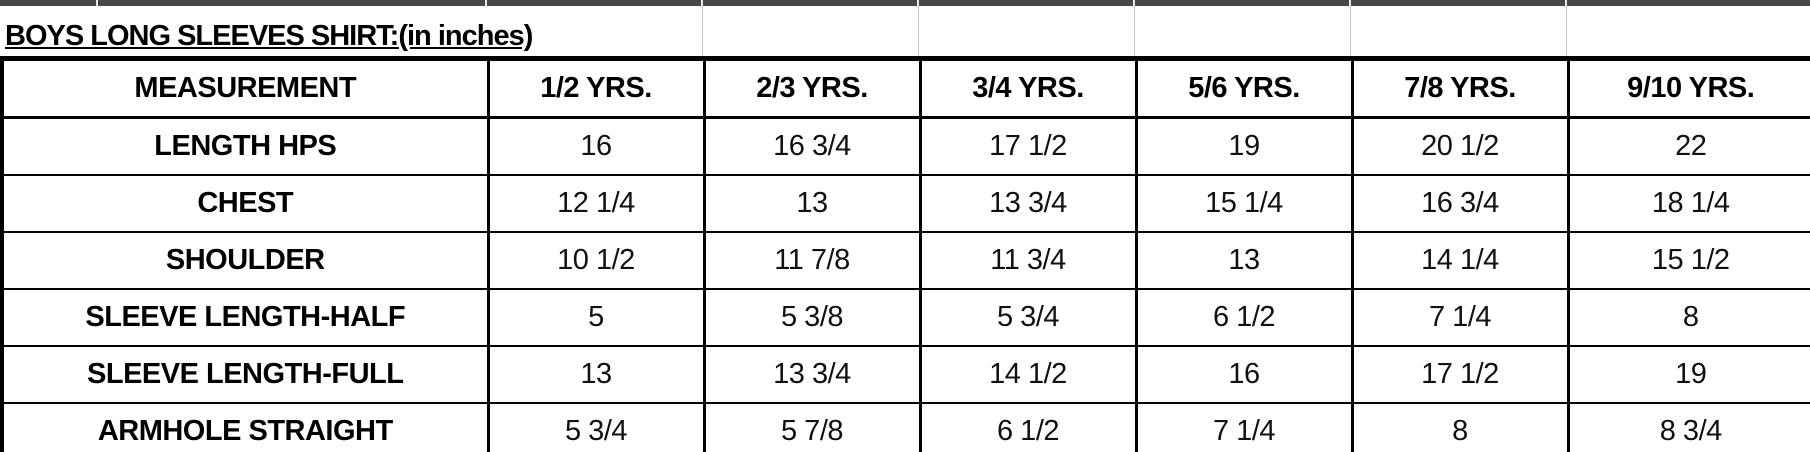 Image resolution: width=1810 pixels, height=452 pixels. What do you see at coordinates (596, 260) in the screenshot?
I see `table-cell: 10 1/2` at bounding box center [596, 260].